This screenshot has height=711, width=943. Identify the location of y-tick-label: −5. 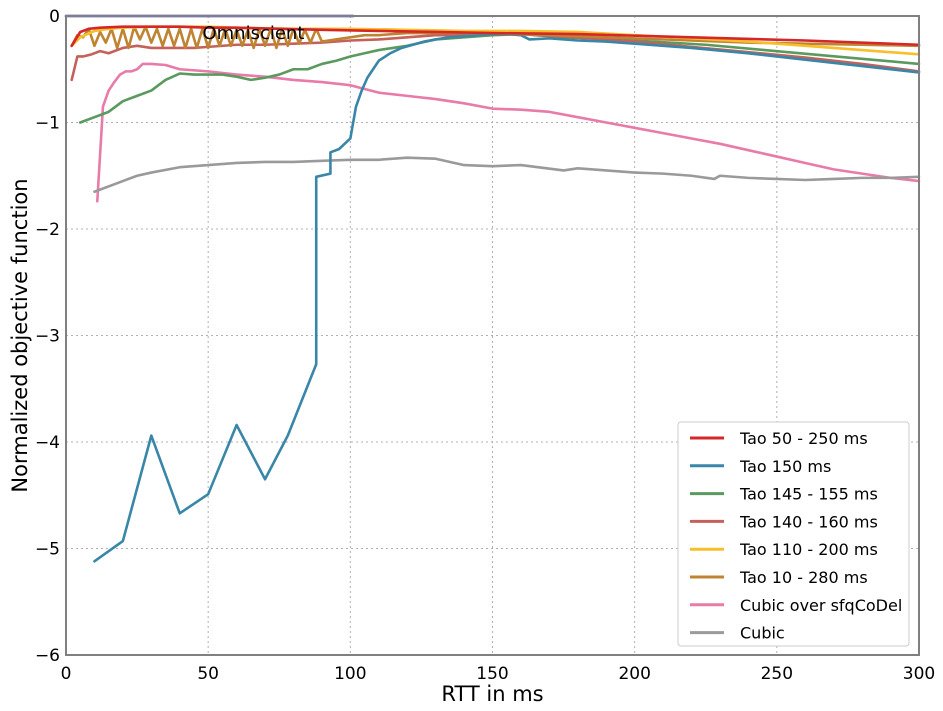
(47, 550).